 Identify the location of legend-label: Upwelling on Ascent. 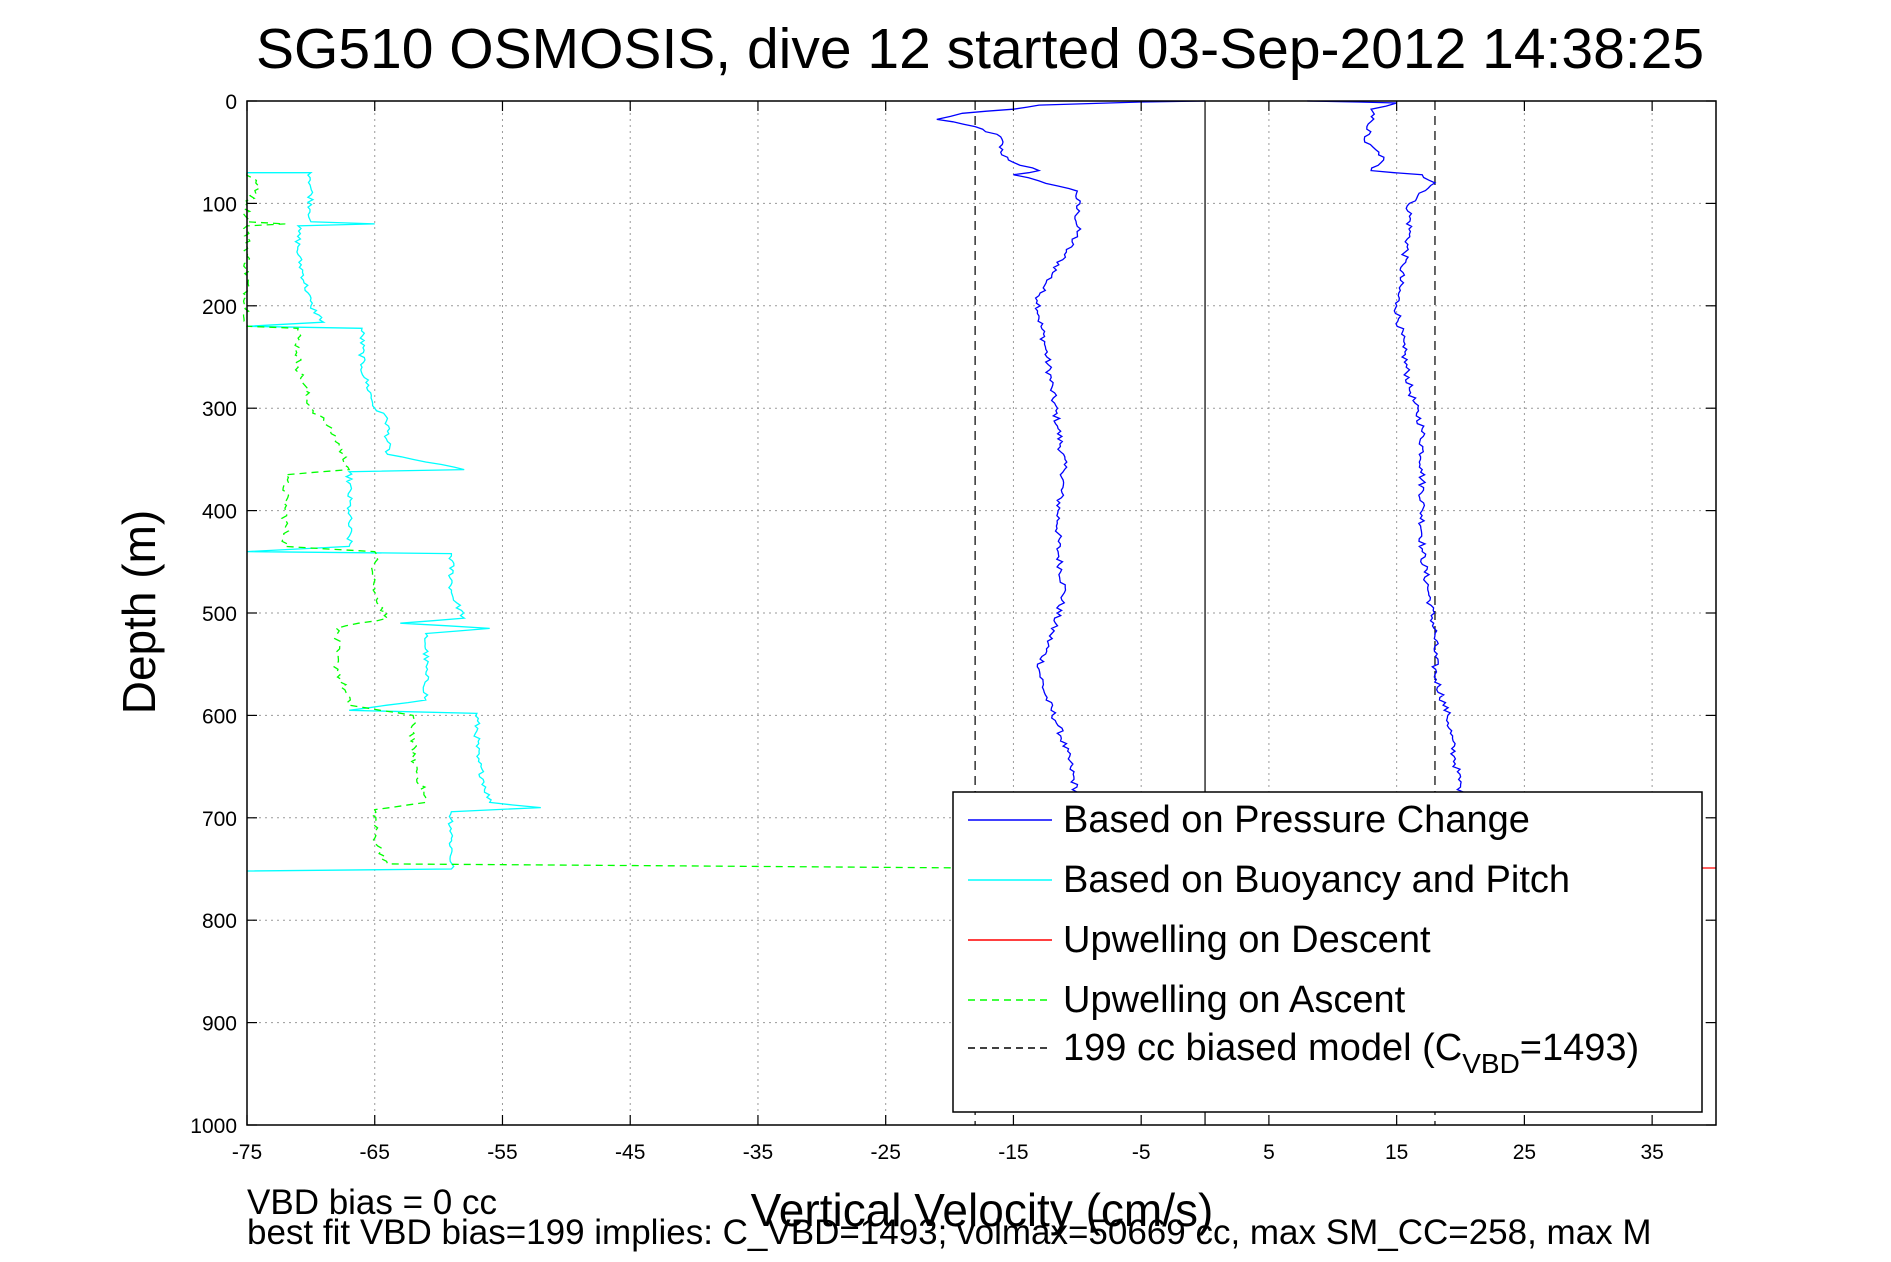
(1234, 1000).